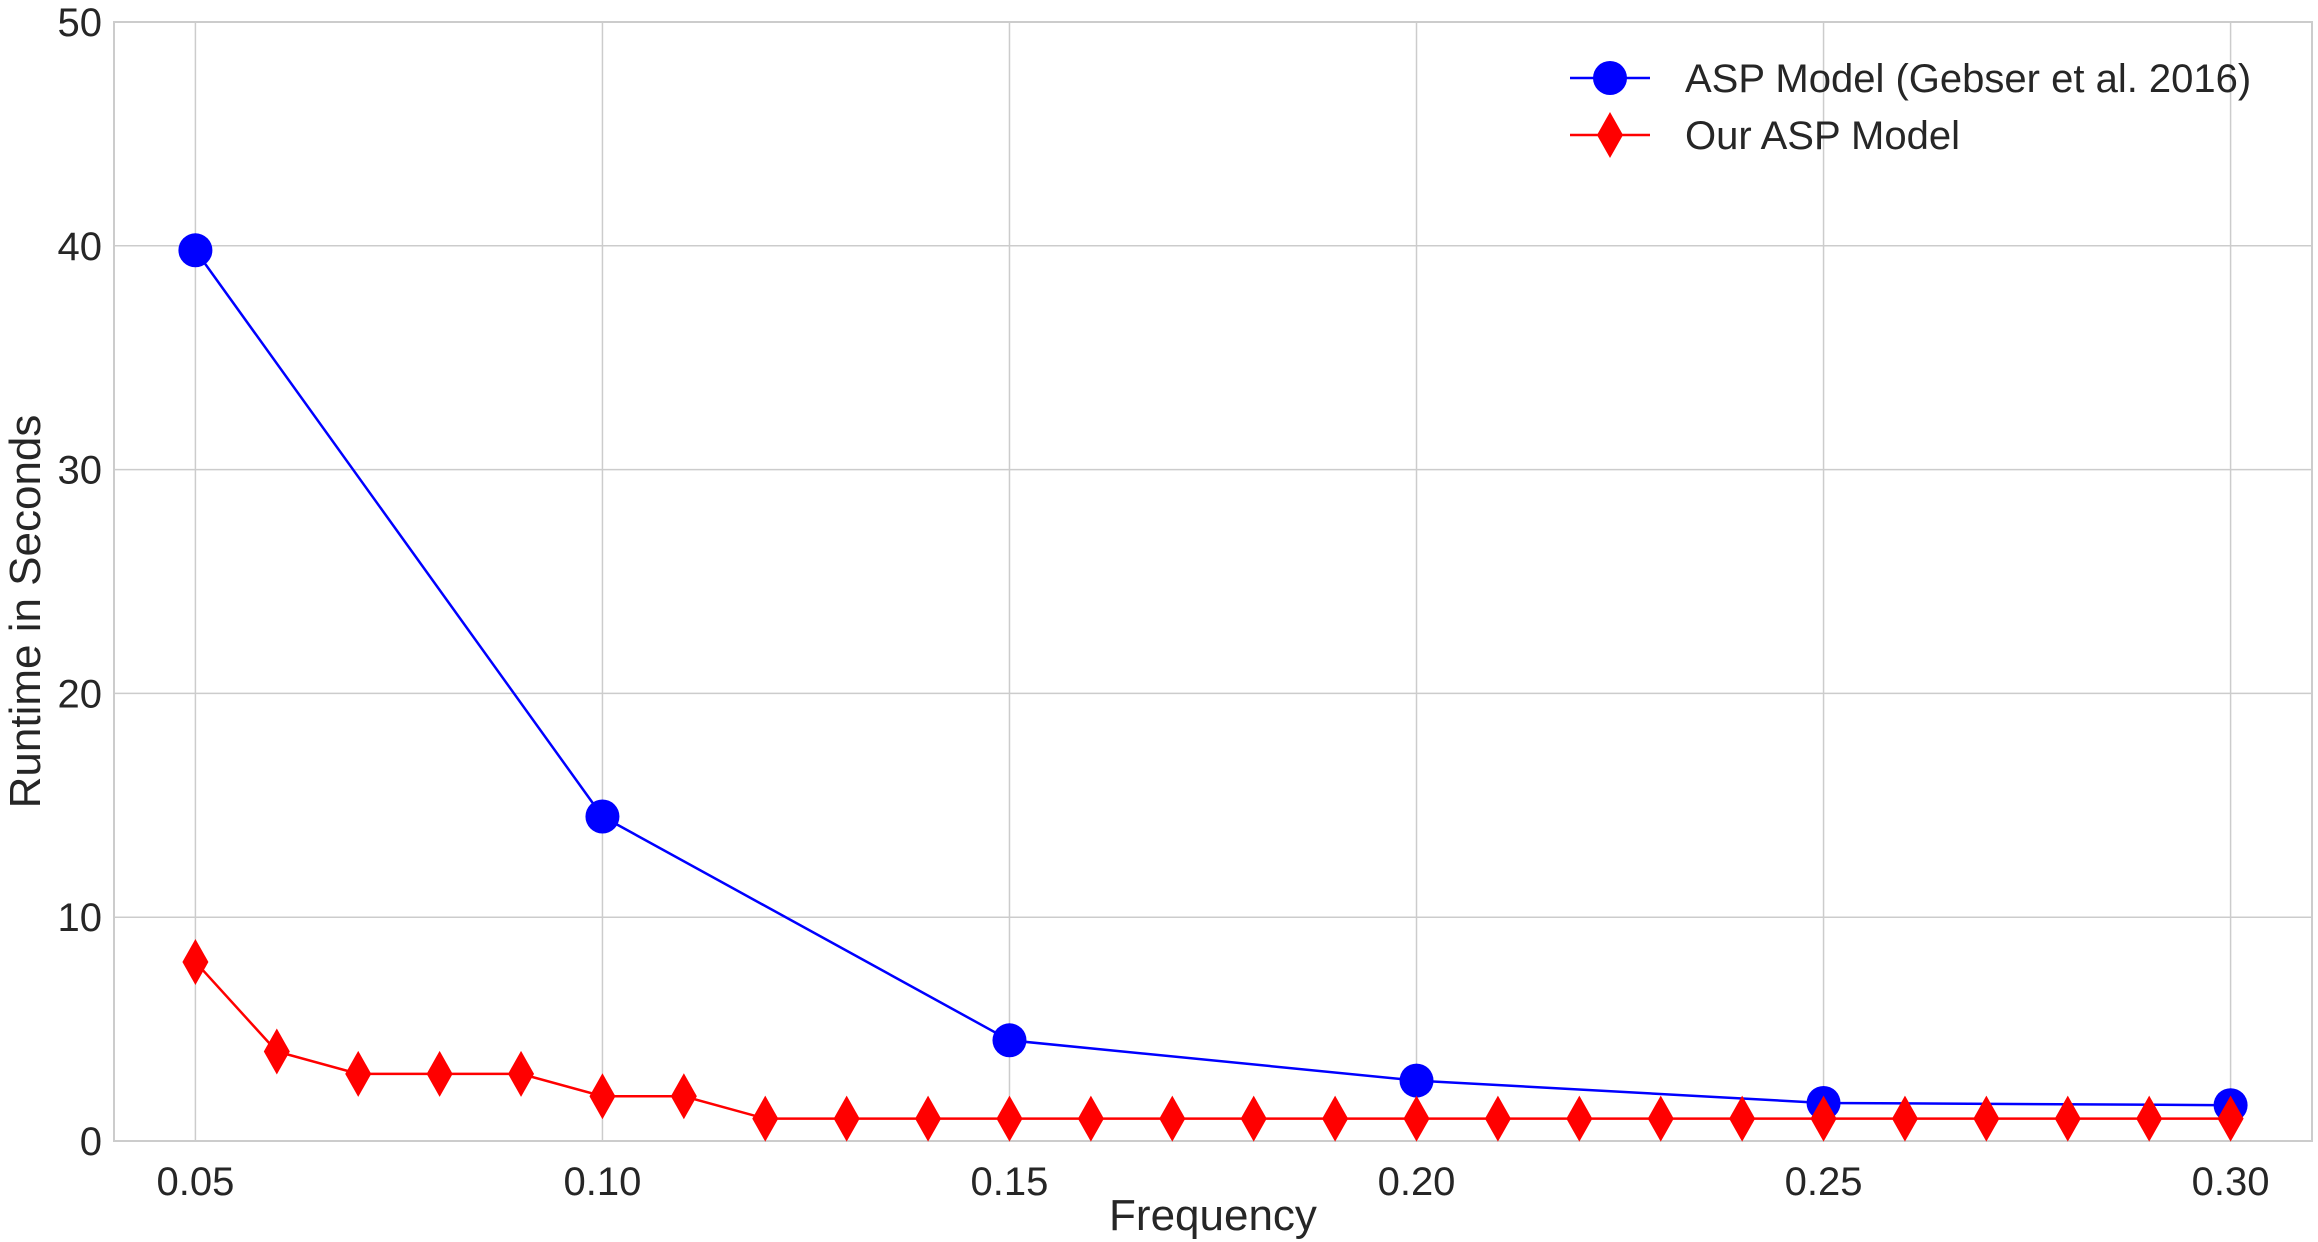  I want to click on y-tick-label: 20, so click(80, 694).